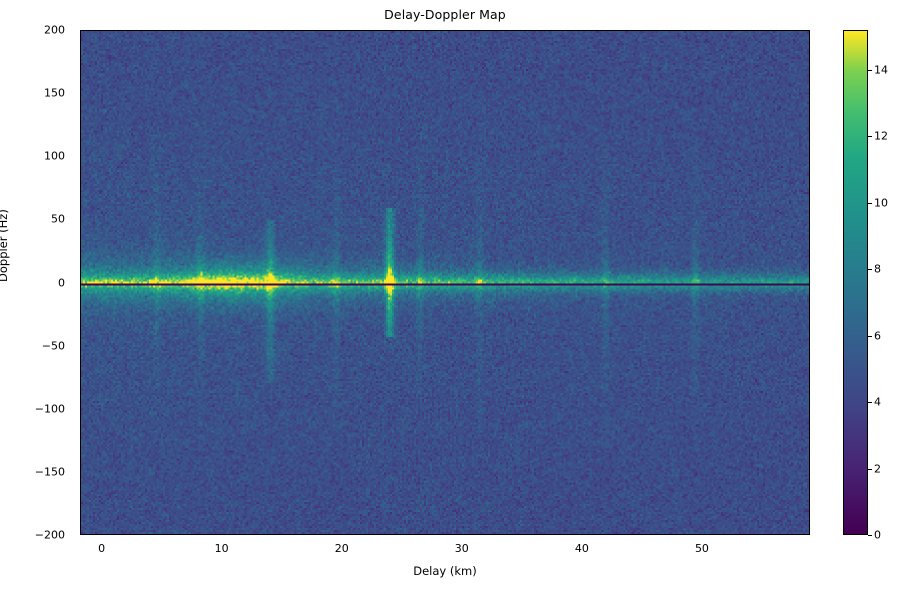  What do you see at coordinates (581, 548) in the screenshot?
I see `x-axis-tick-label: 40` at bounding box center [581, 548].